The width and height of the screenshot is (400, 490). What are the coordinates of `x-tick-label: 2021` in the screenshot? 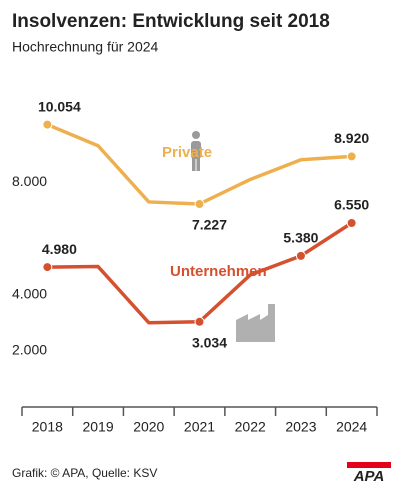 It's located at (199, 427).